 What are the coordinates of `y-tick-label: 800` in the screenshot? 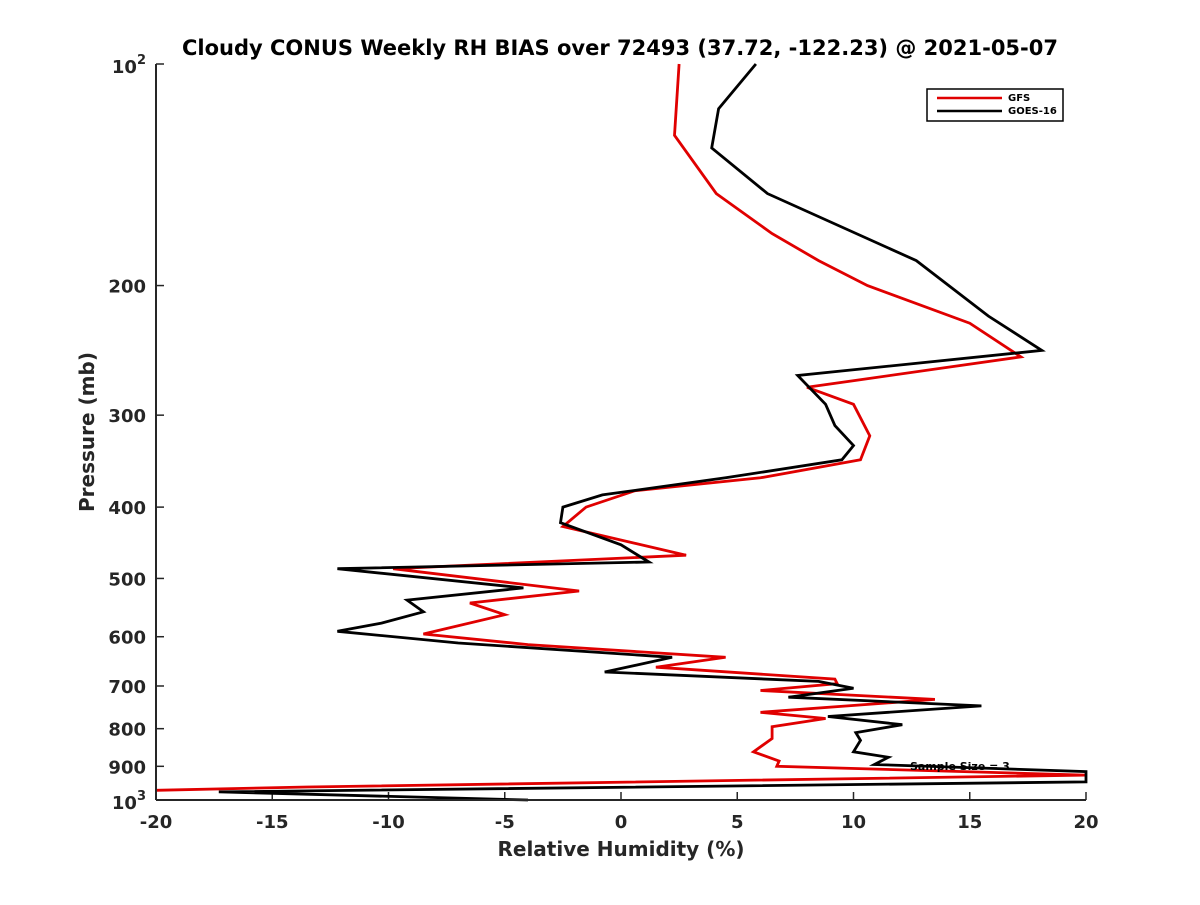 It's located at (127, 730).